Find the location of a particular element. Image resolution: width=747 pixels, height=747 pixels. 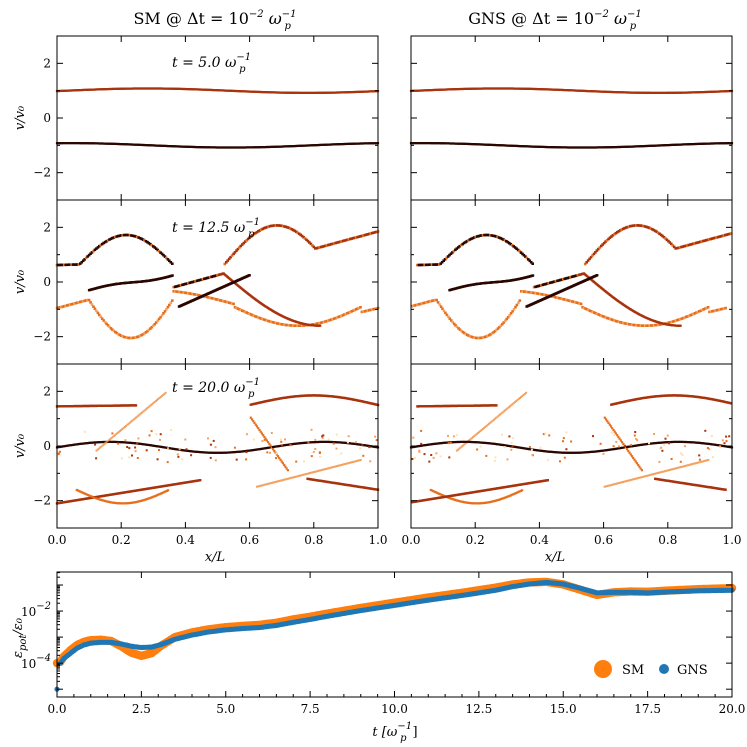

ytick-label: 0 is located at coordinates (47, 118).